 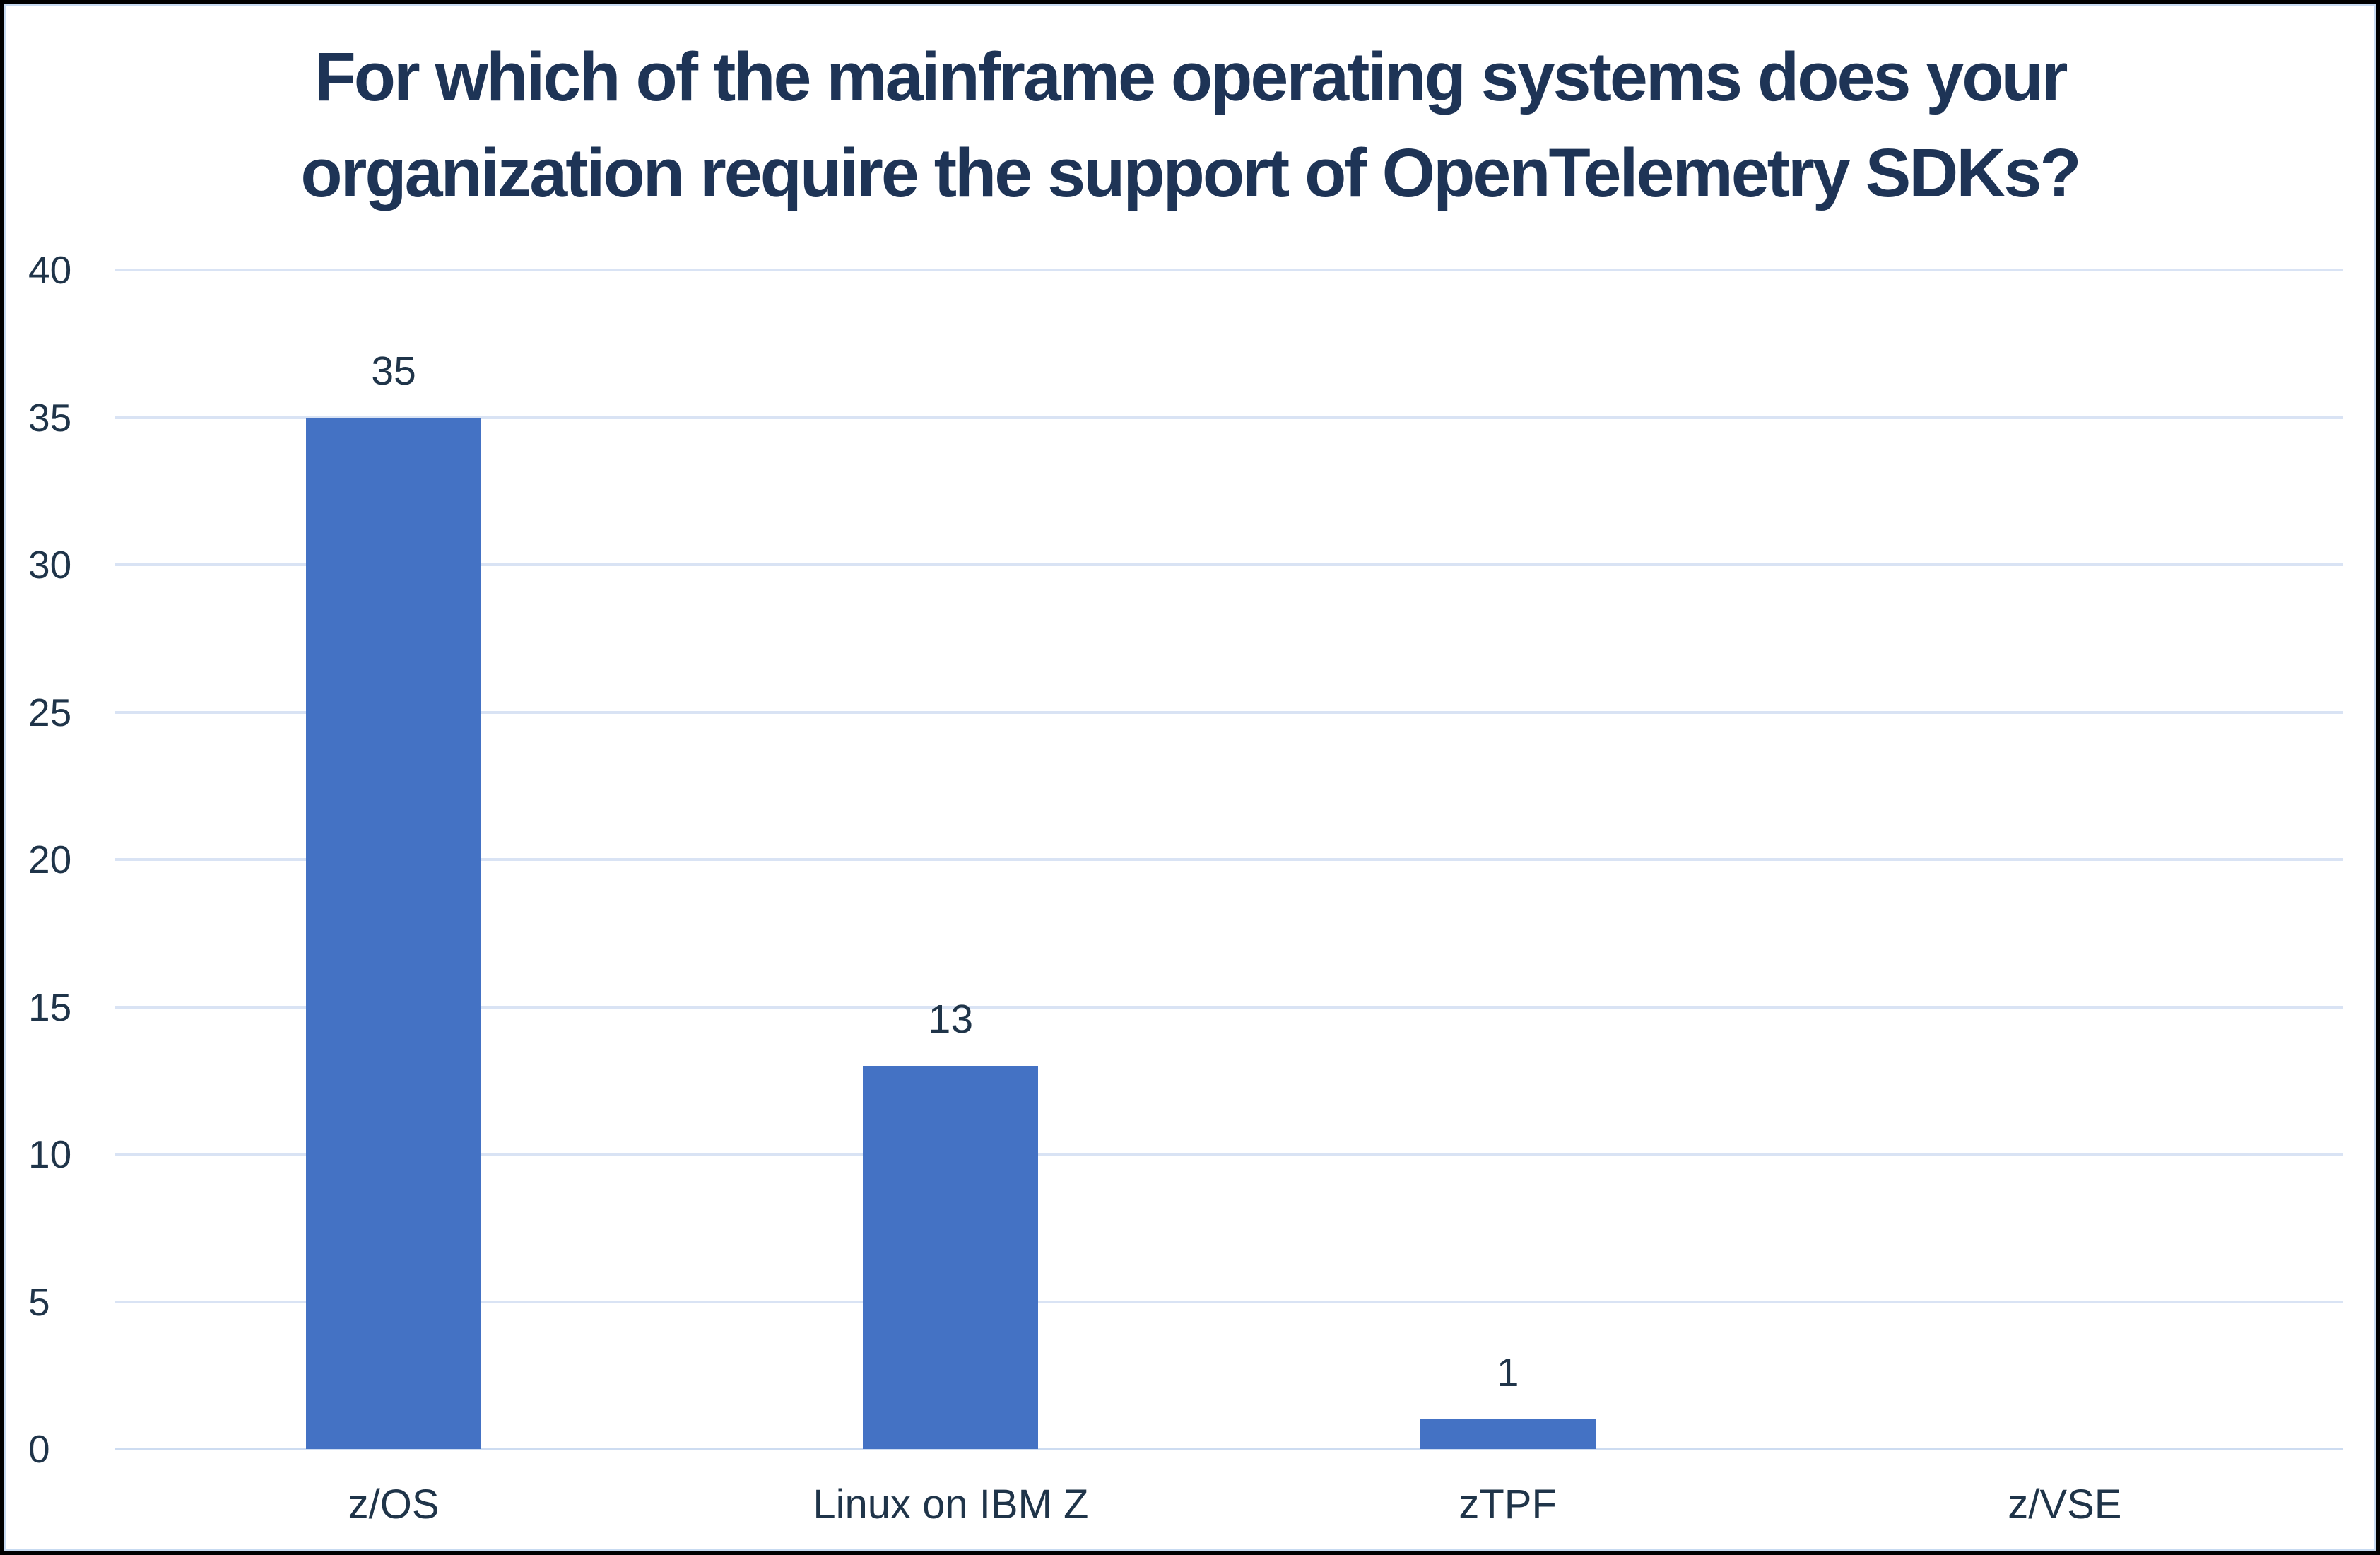 What do you see at coordinates (50, 712) in the screenshot?
I see `y-axis-tick-label: 25` at bounding box center [50, 712].